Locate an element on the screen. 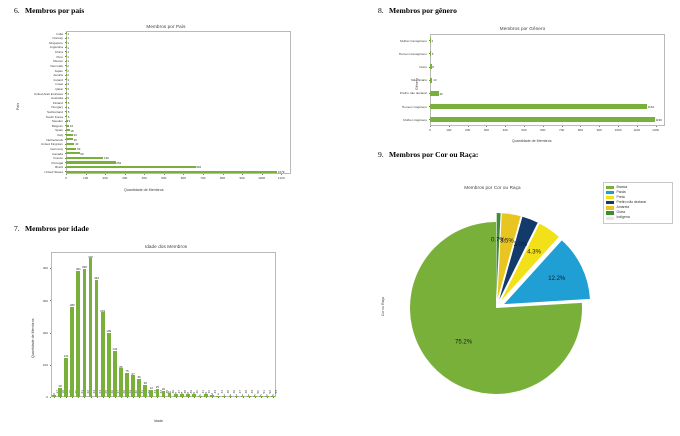 The width and height of the screenshot is (680, 436). bar-value-label: 398 is located at coordinates (84, 267).